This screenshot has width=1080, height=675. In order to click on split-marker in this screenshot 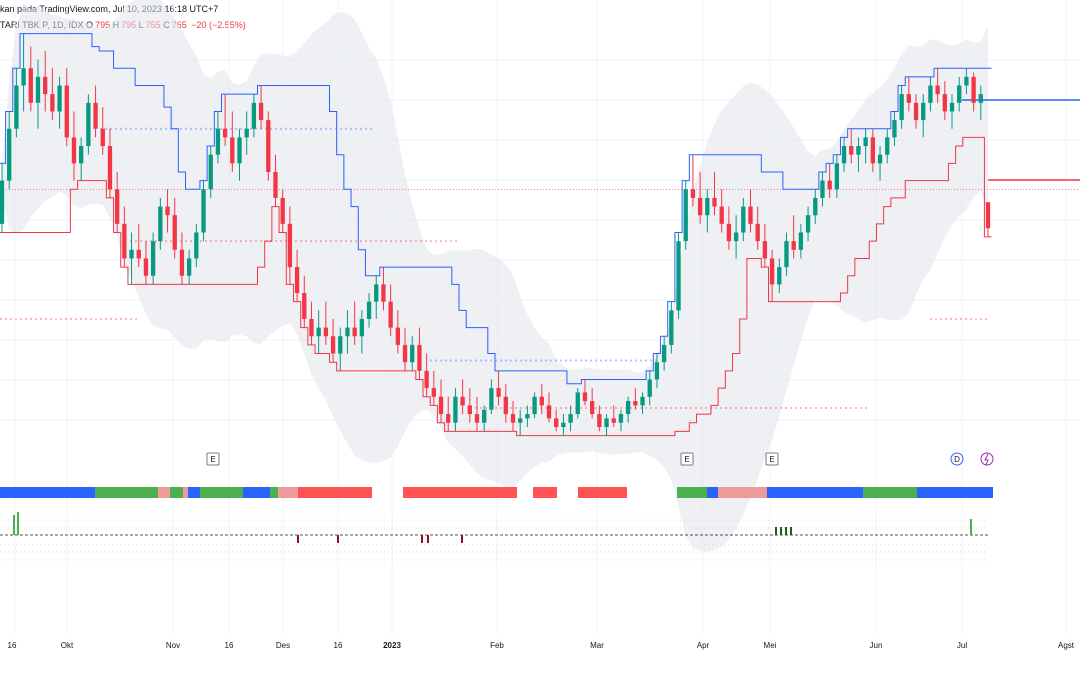, I will do `click(987, 459)`.